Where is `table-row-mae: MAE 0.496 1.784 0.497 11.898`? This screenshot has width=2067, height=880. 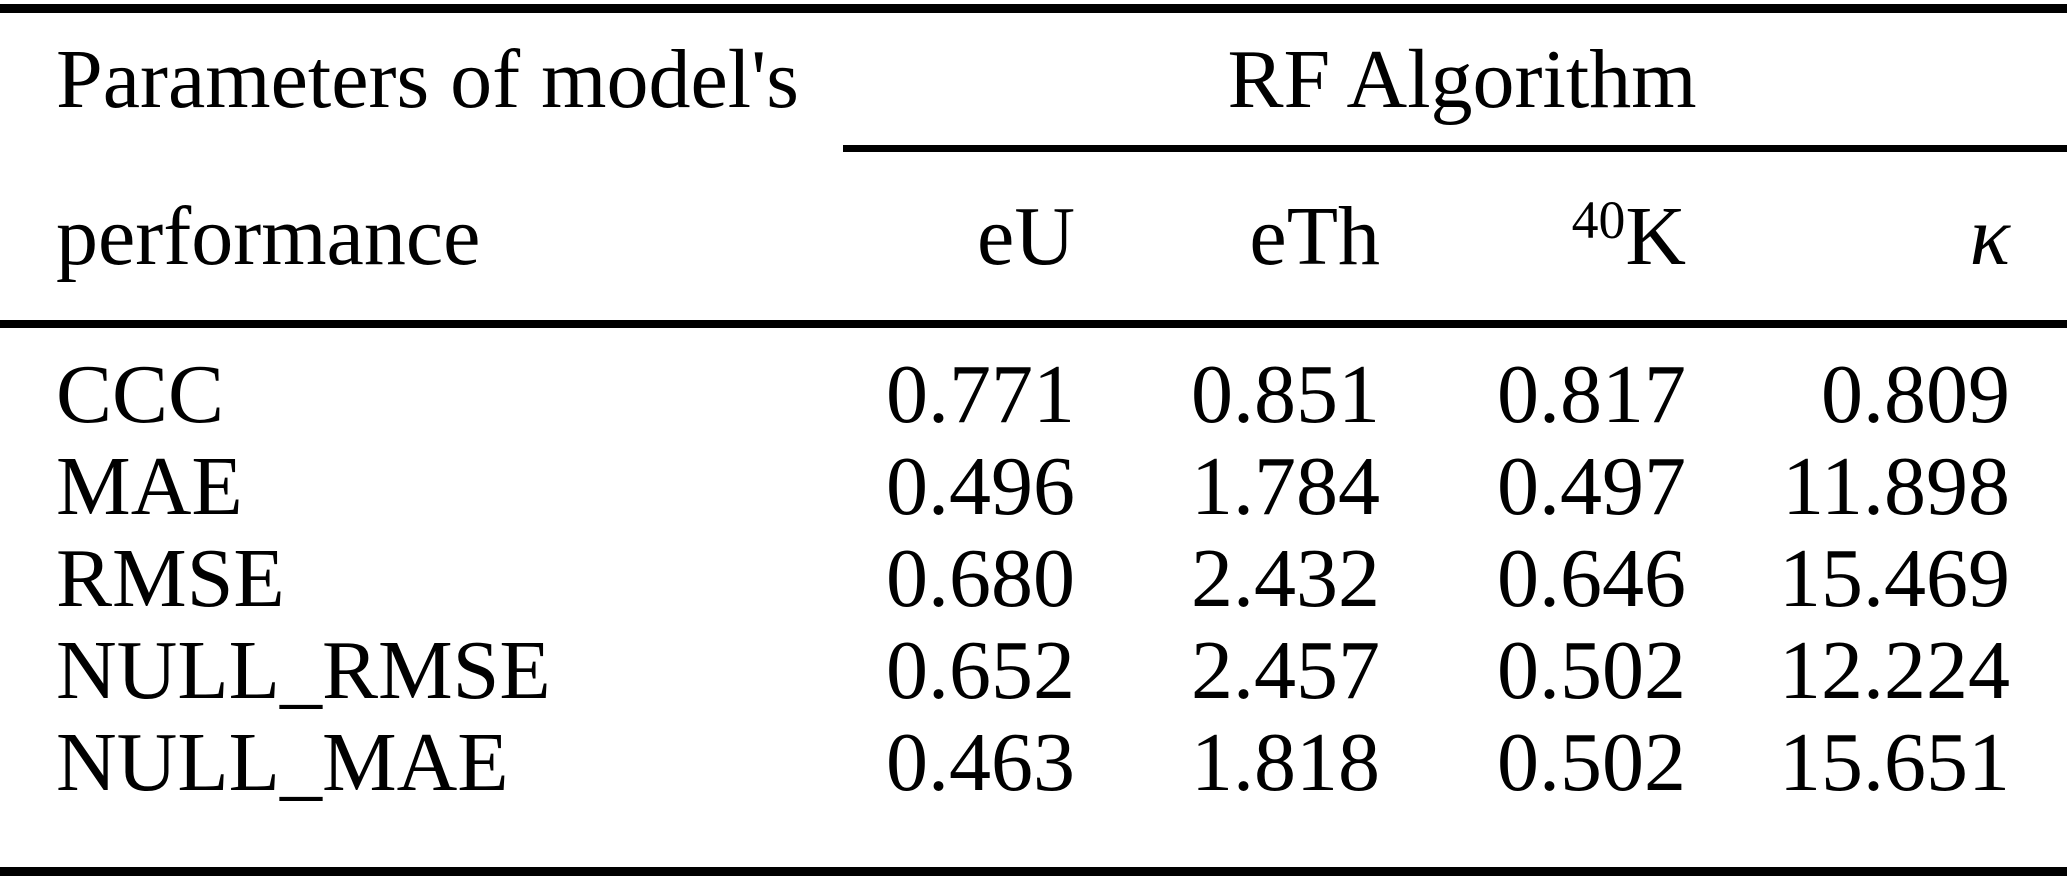
table-row-mae: MAE 0.496 1.784 0.497 11.898 is located at coordinates (1033, 485).